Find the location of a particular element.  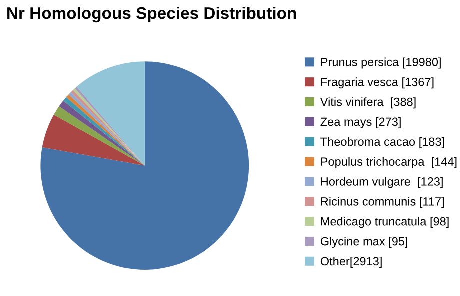

legend-label: Other[2913] is located at coordinates (351, 262).